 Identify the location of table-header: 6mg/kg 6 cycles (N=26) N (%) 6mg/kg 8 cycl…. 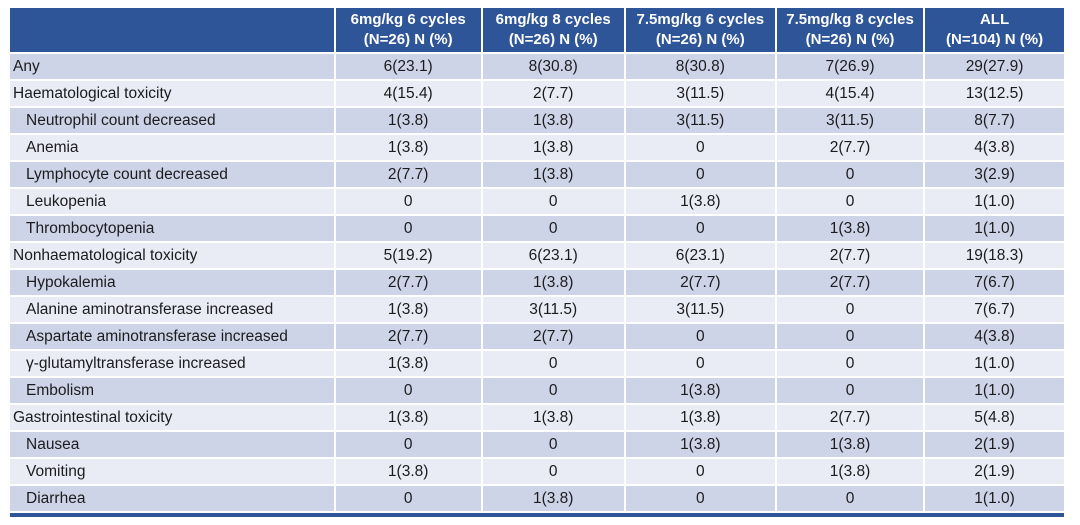
(537, 30).